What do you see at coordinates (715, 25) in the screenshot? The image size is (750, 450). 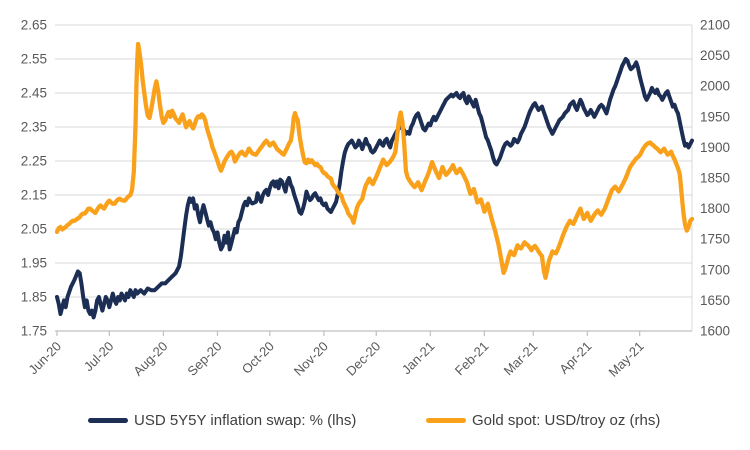 I see `right-axis-tick-label: 2100` at bounding box center [715, 25].